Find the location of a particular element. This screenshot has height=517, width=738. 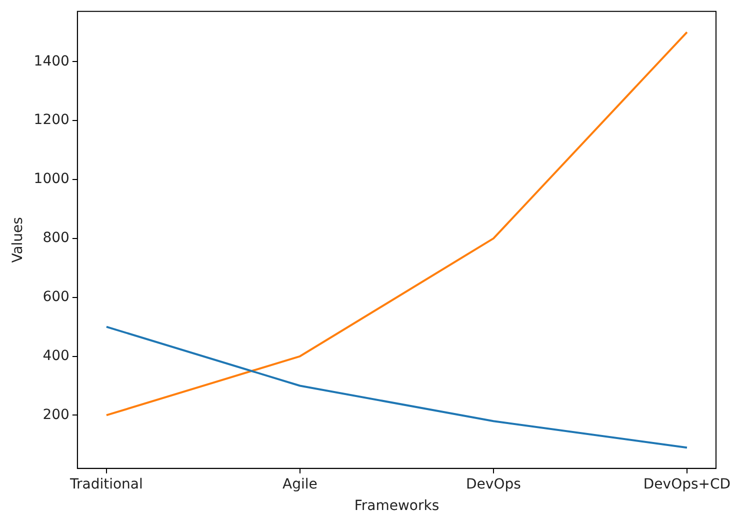

y-tick-label: 800 is located at coordinates (56, 238).